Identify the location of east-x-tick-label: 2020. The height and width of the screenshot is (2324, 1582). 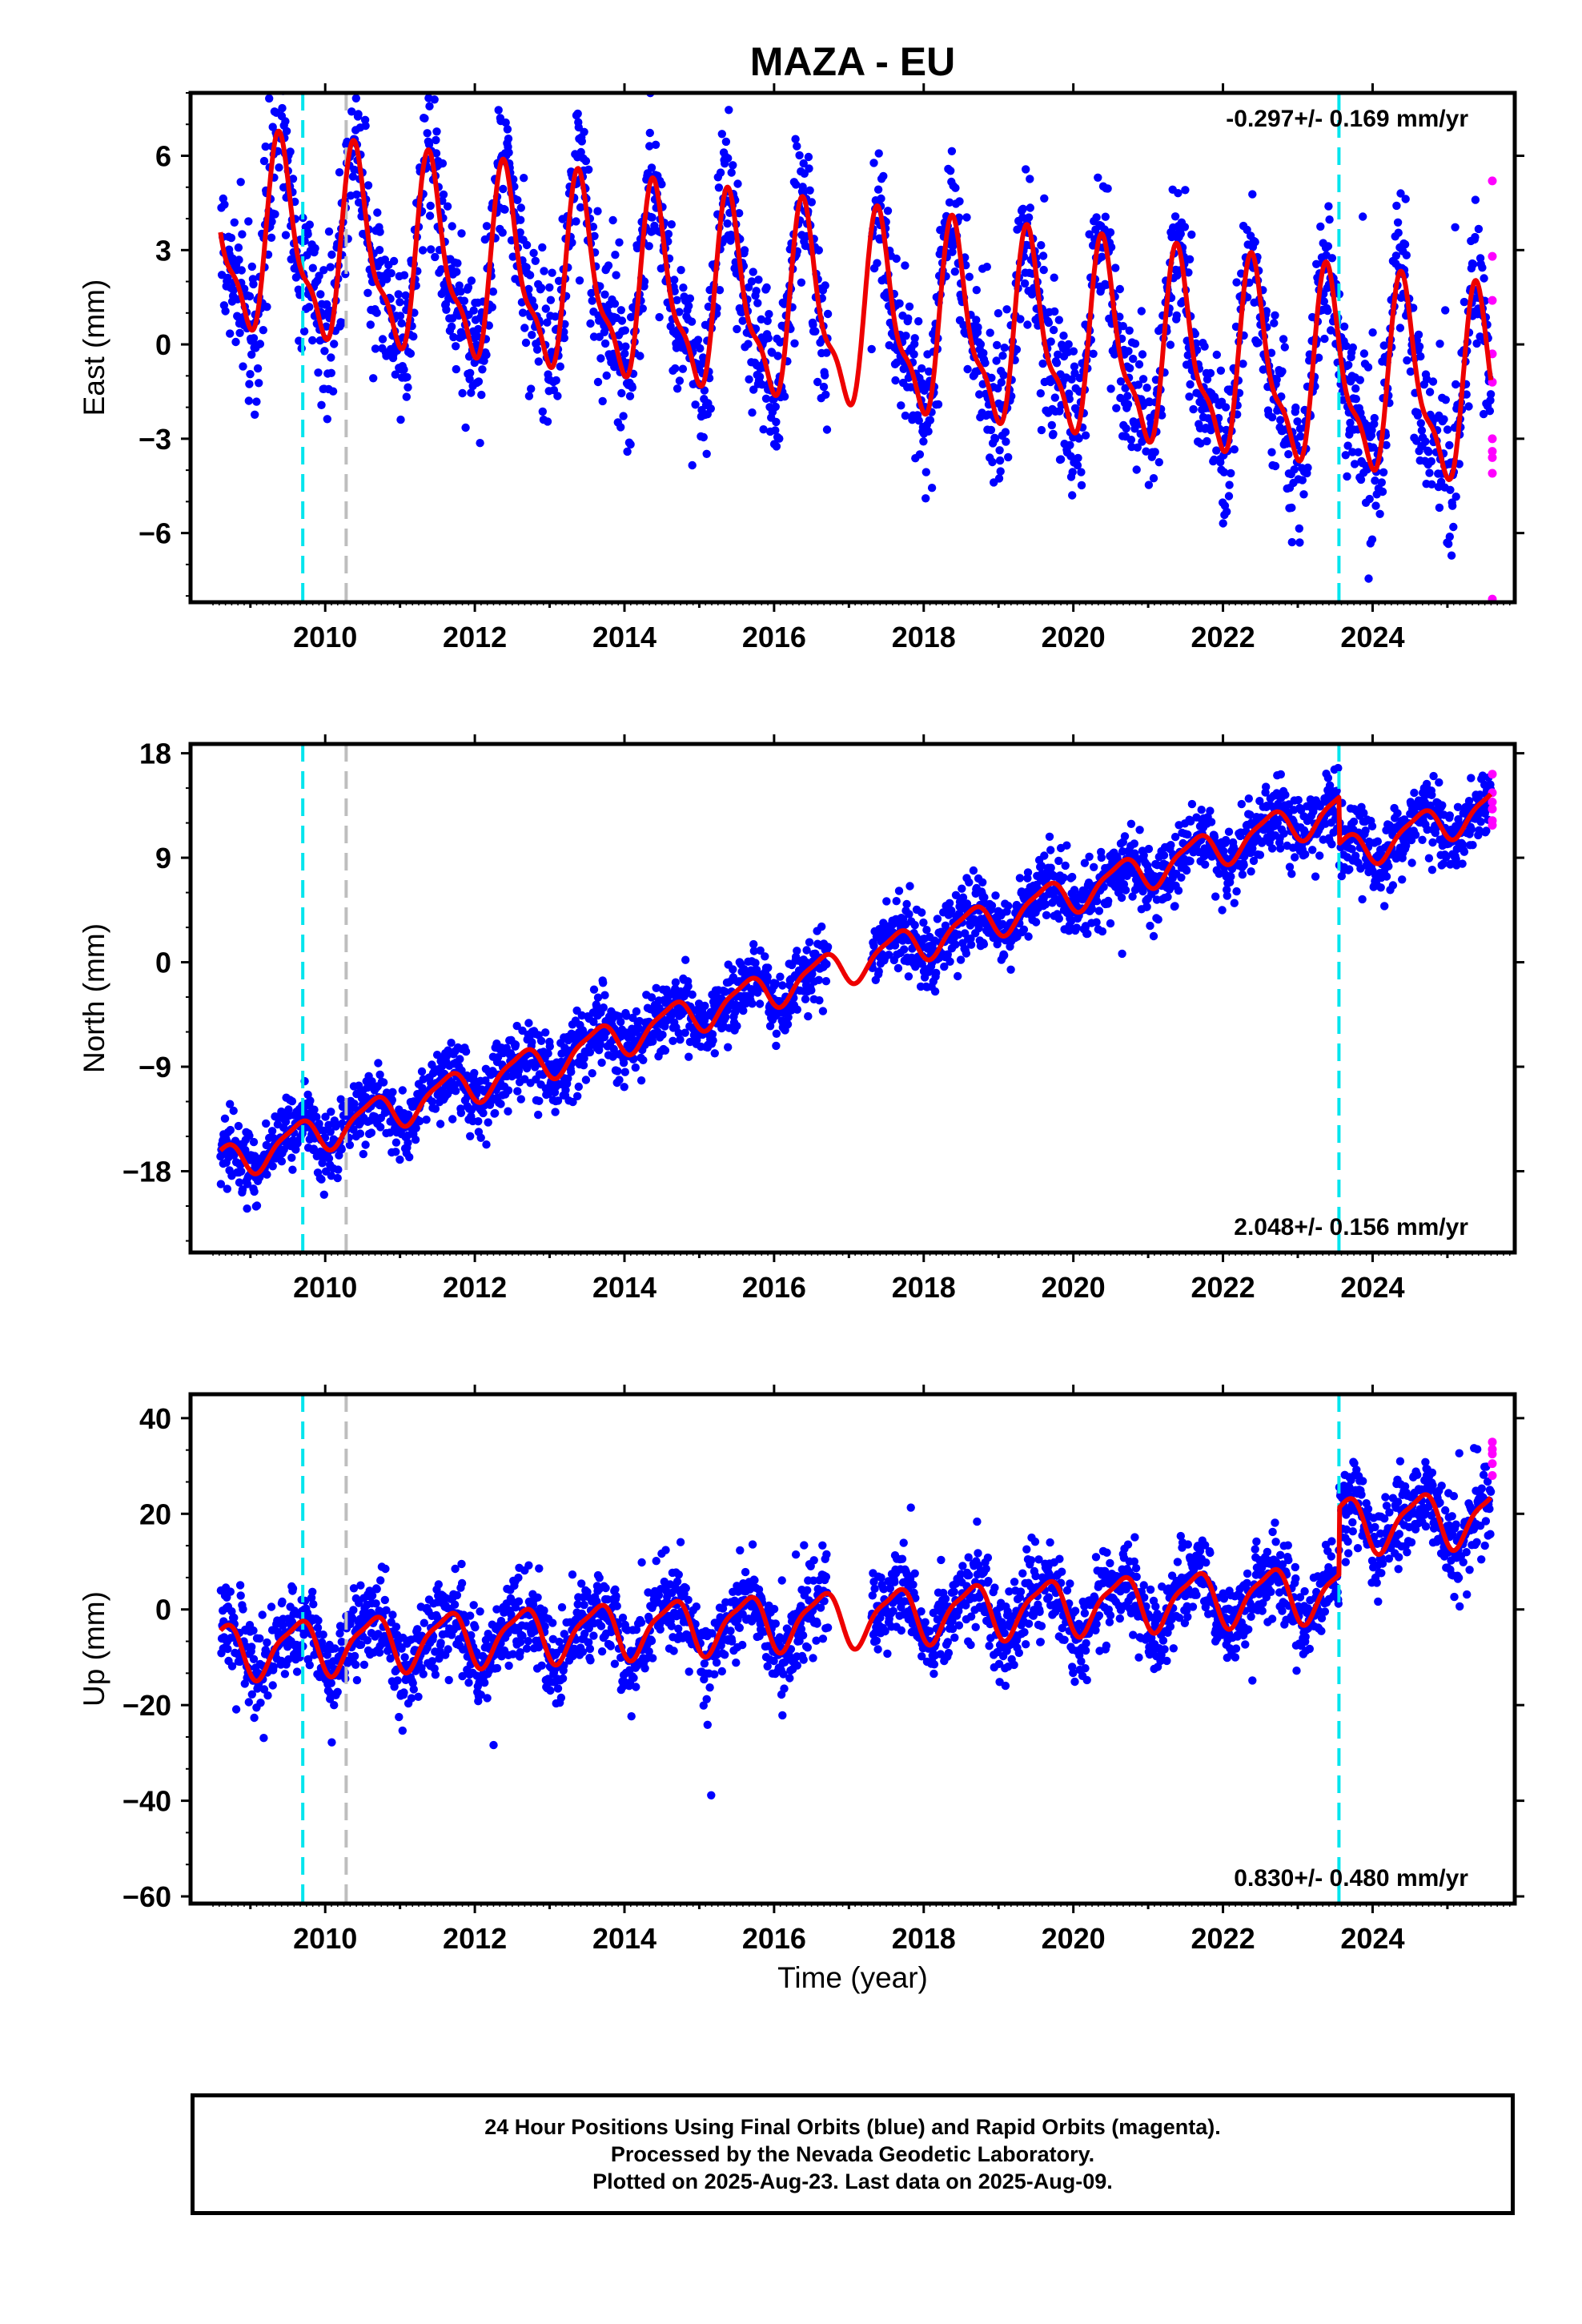
(1074, 637).